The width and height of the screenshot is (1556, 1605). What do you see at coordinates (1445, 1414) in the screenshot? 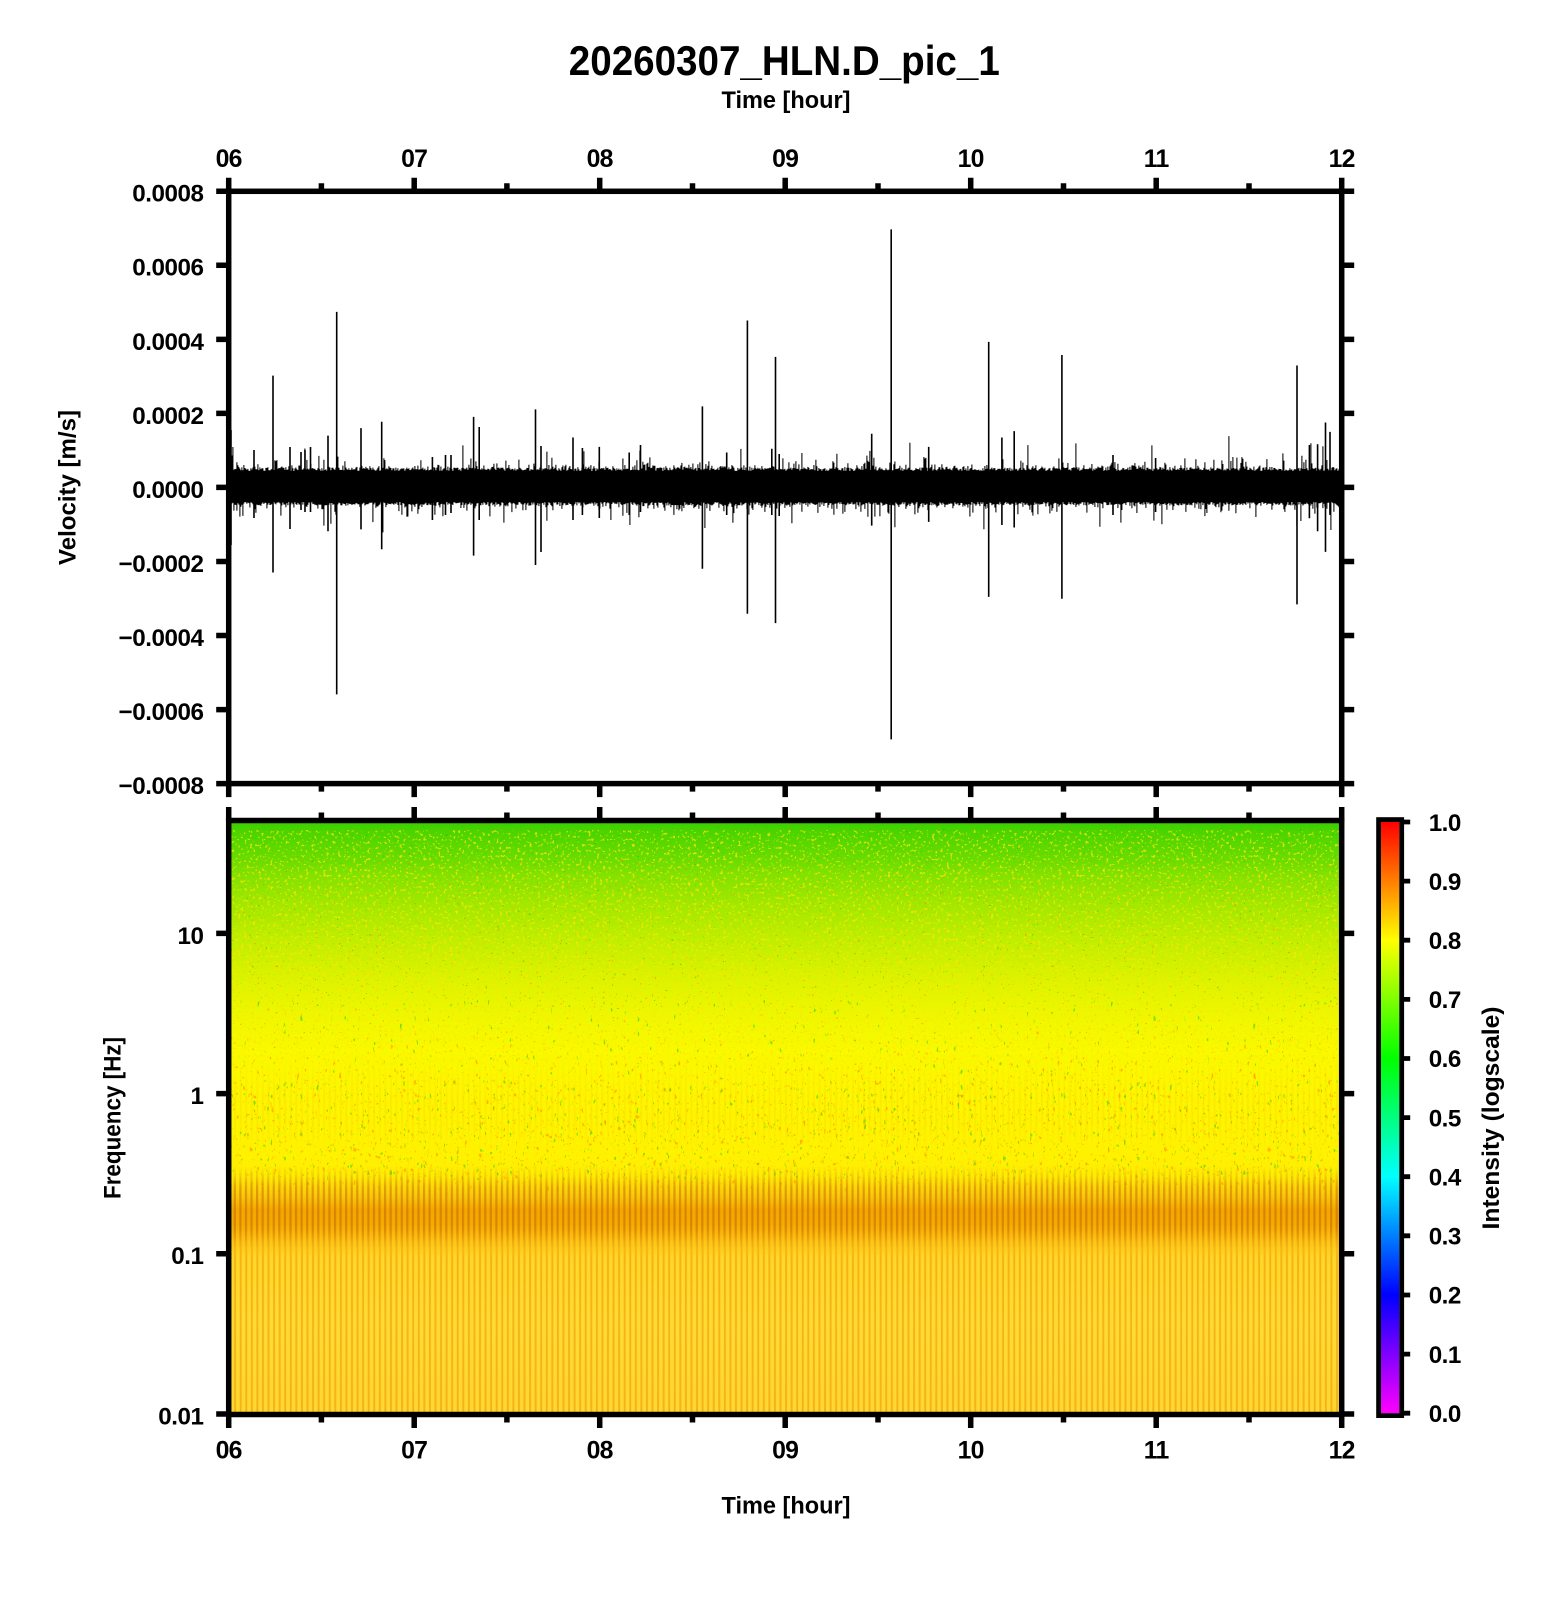
I see `svg-text: 0.0` at bounding box center [1445, 1414].